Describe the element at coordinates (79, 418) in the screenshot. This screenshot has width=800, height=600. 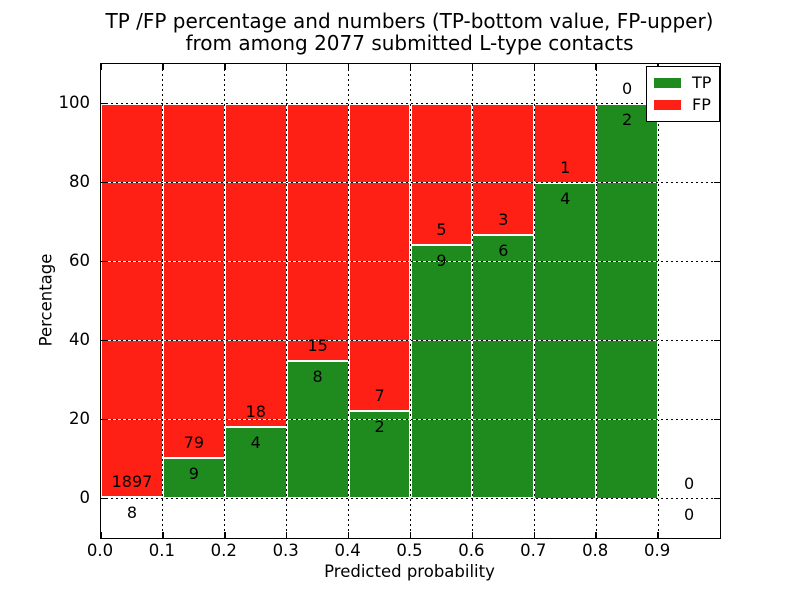
I see `y-tick-label: 20` at that location.